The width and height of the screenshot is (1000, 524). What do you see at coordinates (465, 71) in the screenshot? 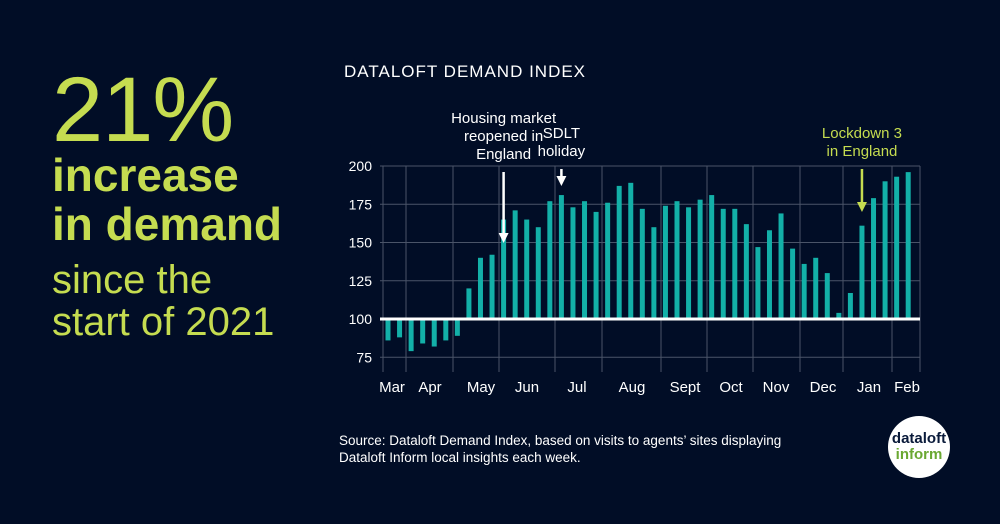
I see `chart-title: DATALOFT DEMAND INDEX` at bounding box center [465, 71].